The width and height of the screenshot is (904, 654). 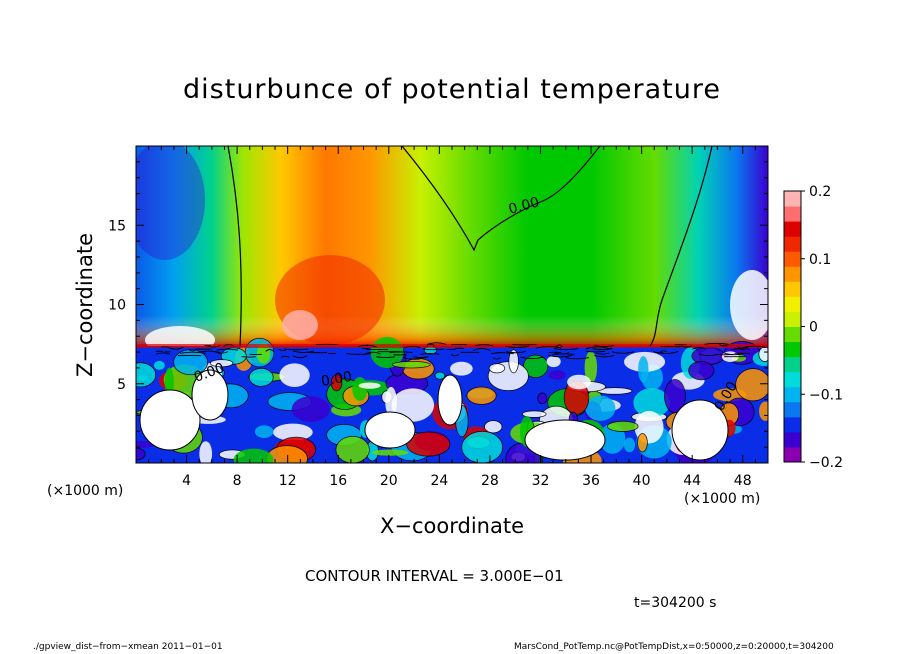 What do you see at coordinates (541, 481) in the screenshot?
I see `x-tick-label: 32` at bounding box center [541, 481].